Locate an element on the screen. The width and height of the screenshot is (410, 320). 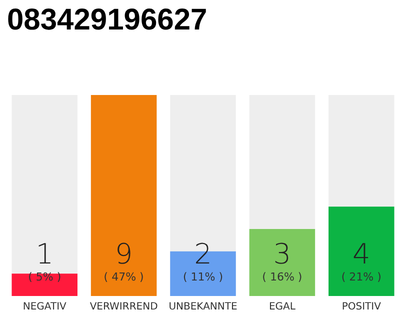
x-tick-label: POSITIV is located at coordinates (362, 307).